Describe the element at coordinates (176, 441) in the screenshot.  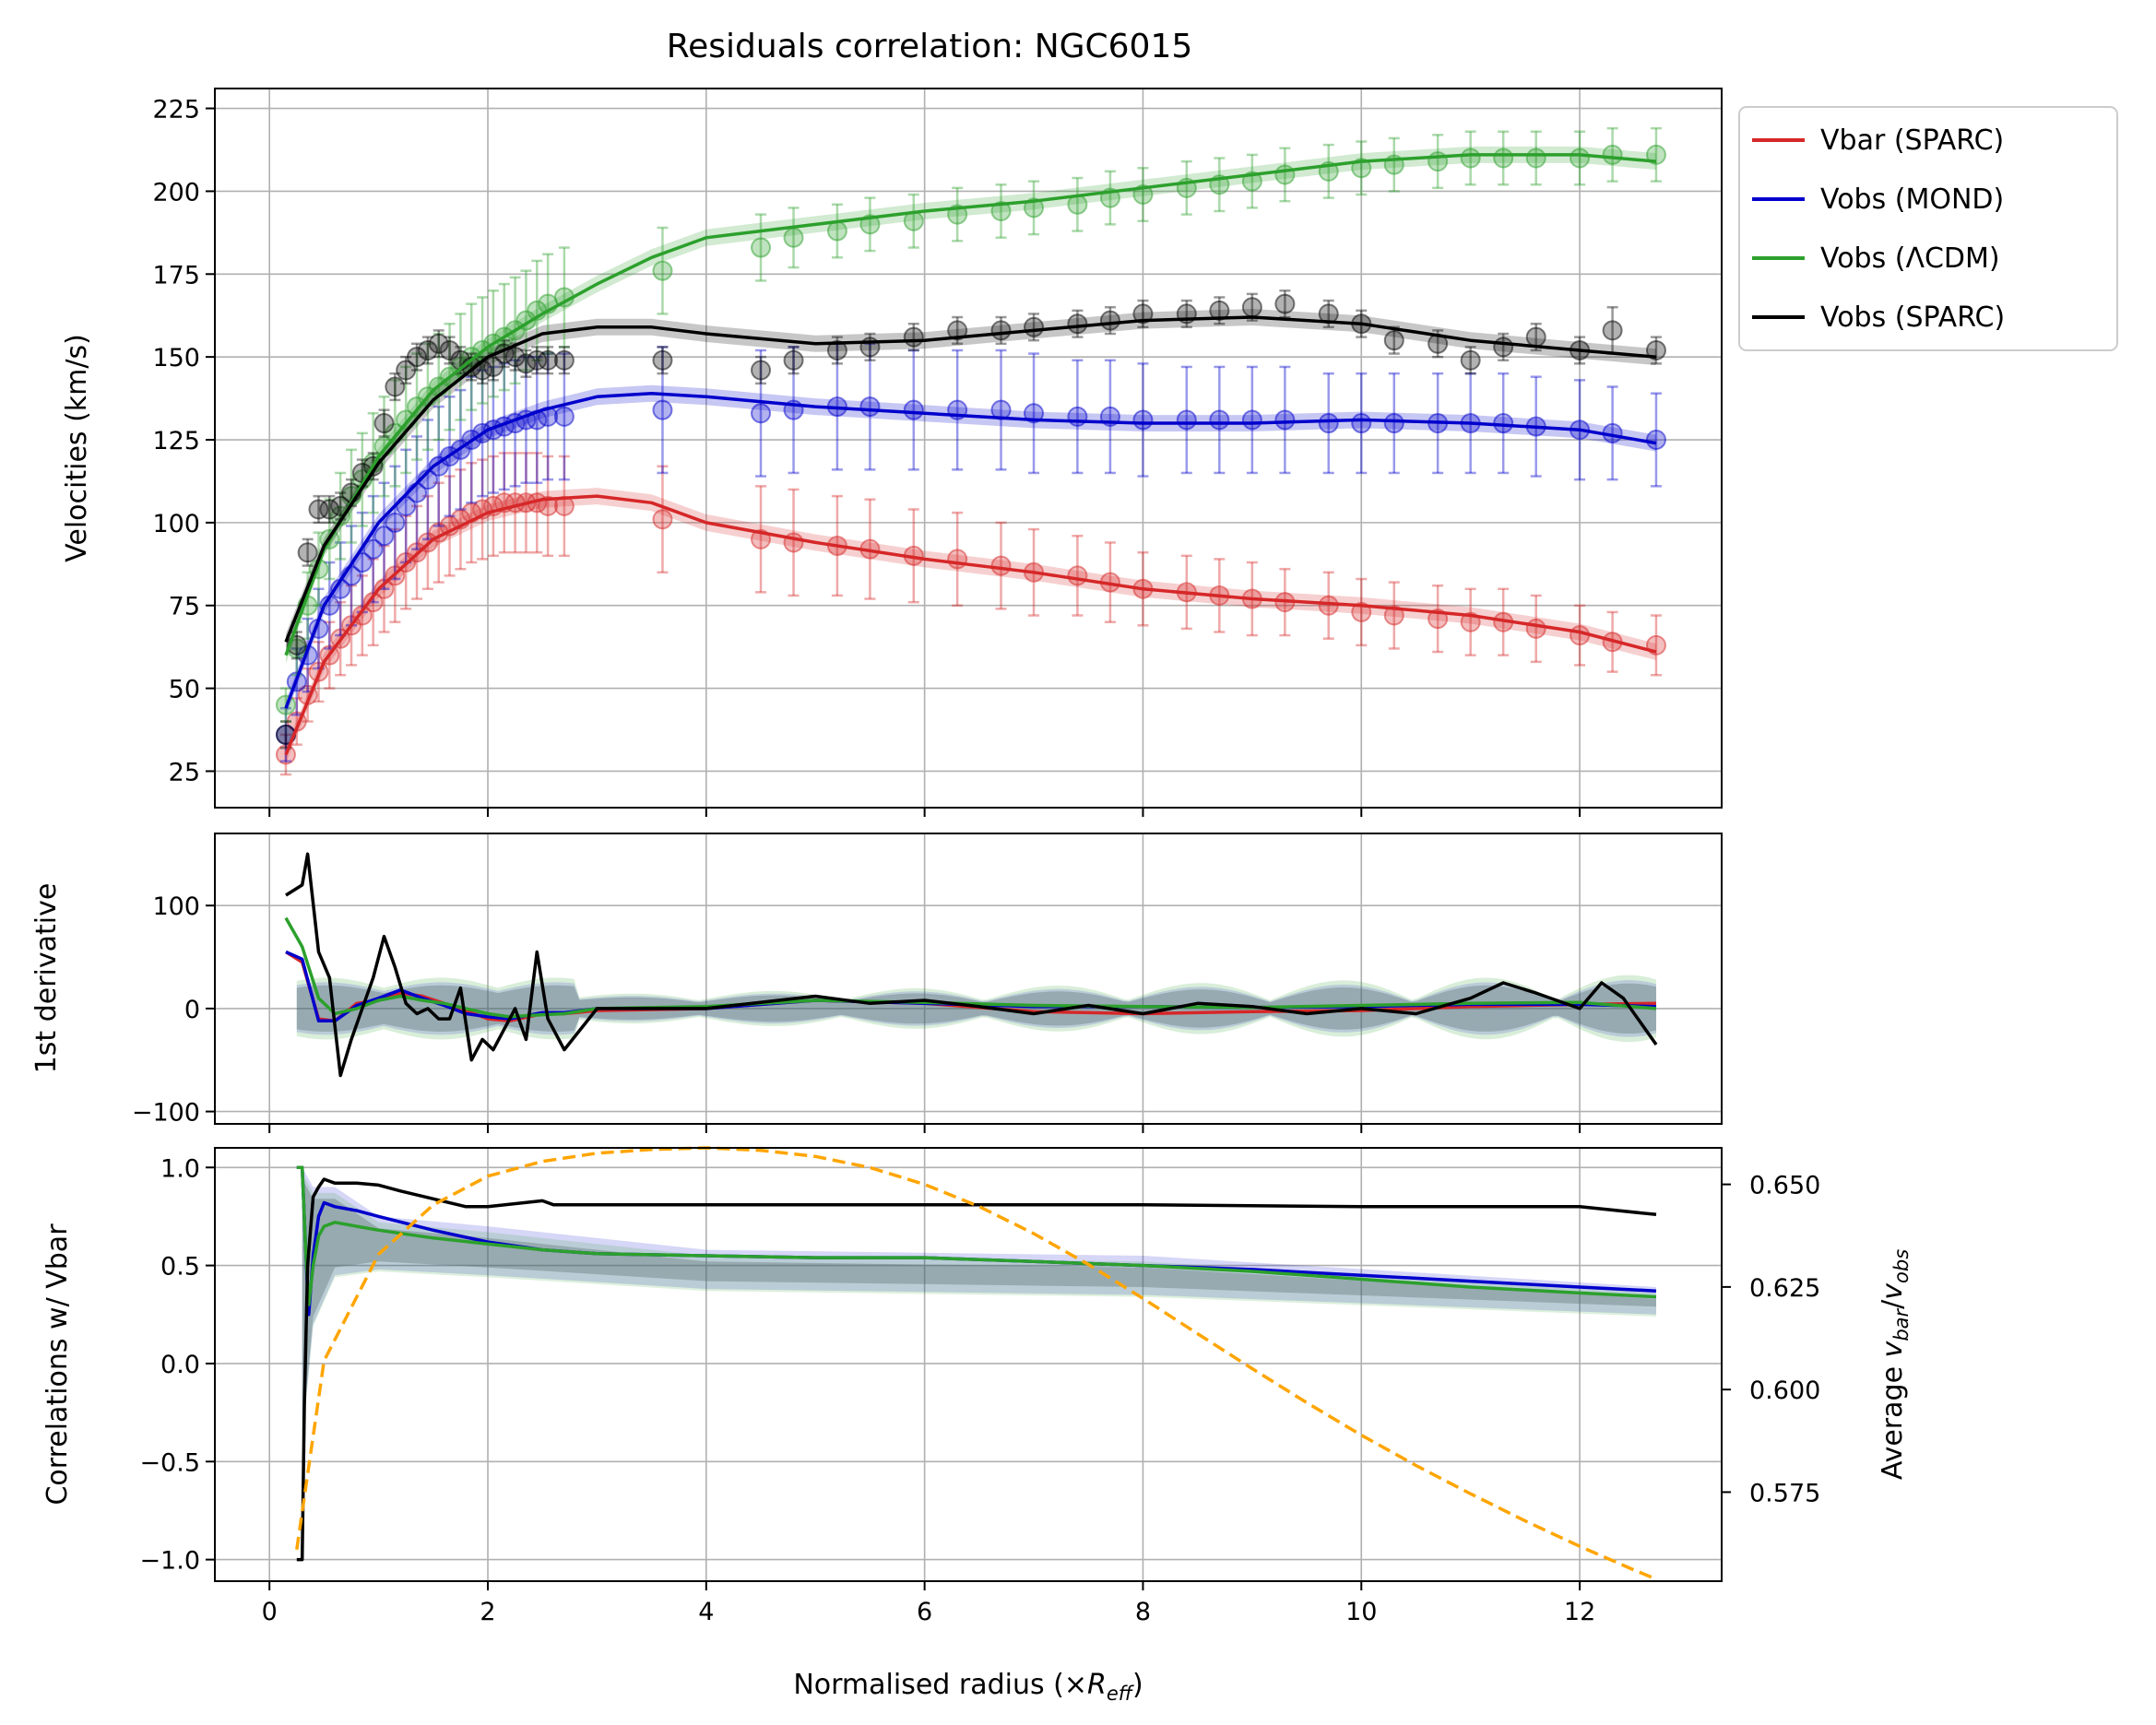
I see `y-tick-label: 125` at that location.